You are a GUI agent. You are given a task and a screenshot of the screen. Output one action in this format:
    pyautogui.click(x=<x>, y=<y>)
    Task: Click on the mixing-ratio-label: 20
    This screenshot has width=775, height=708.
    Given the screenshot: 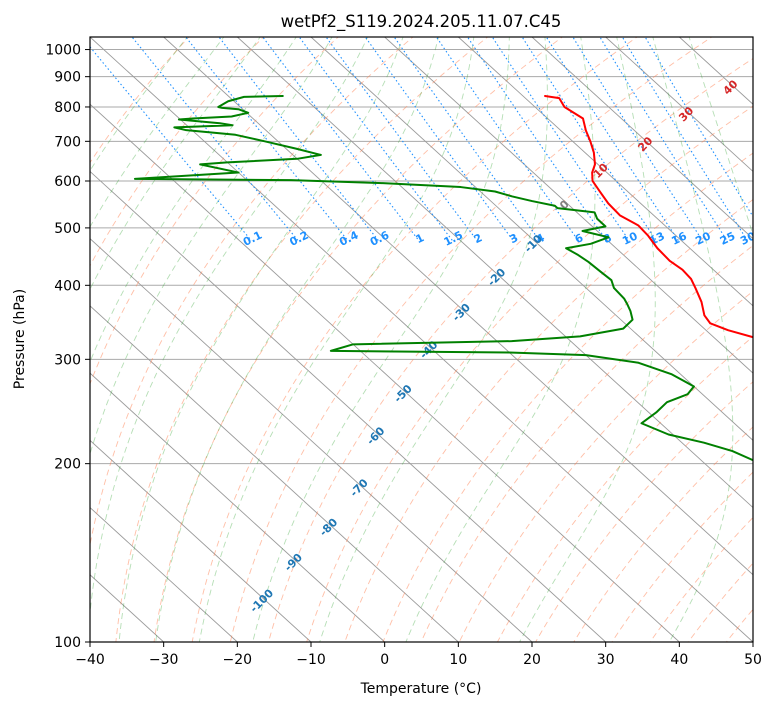 What is the action you would take?
    pyautogui.click(x=703, y=238)
    